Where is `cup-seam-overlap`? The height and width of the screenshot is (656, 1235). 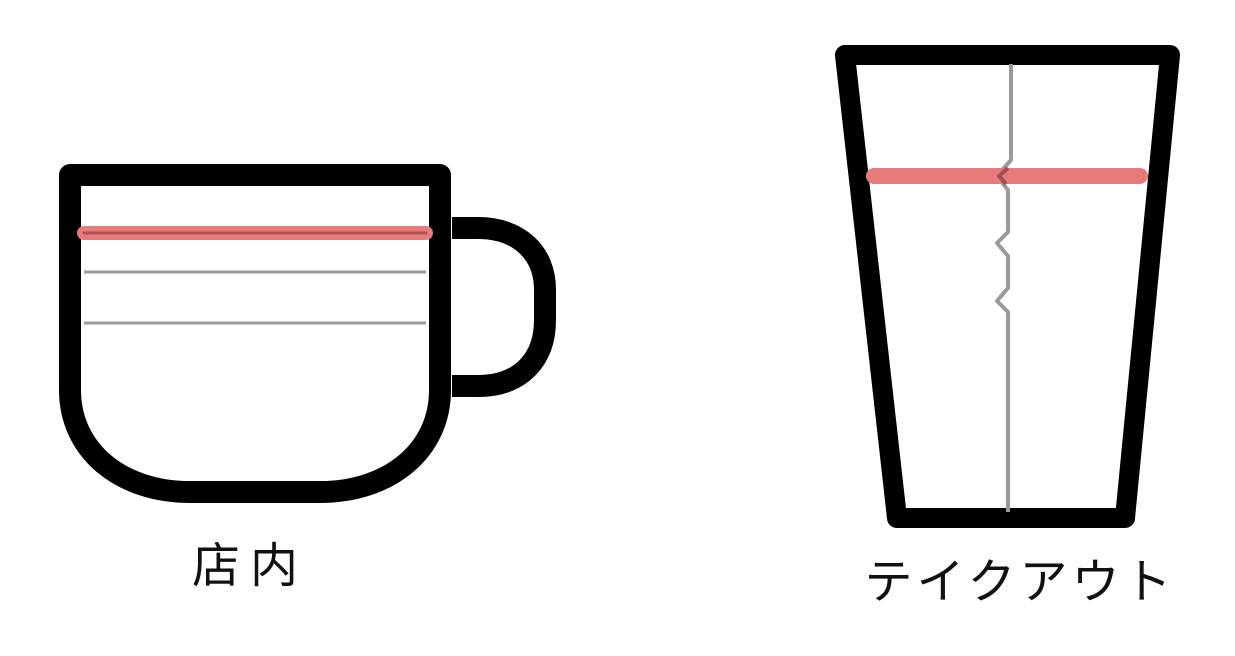
cup-seam-overlap is located at coordinates (1003, 176).